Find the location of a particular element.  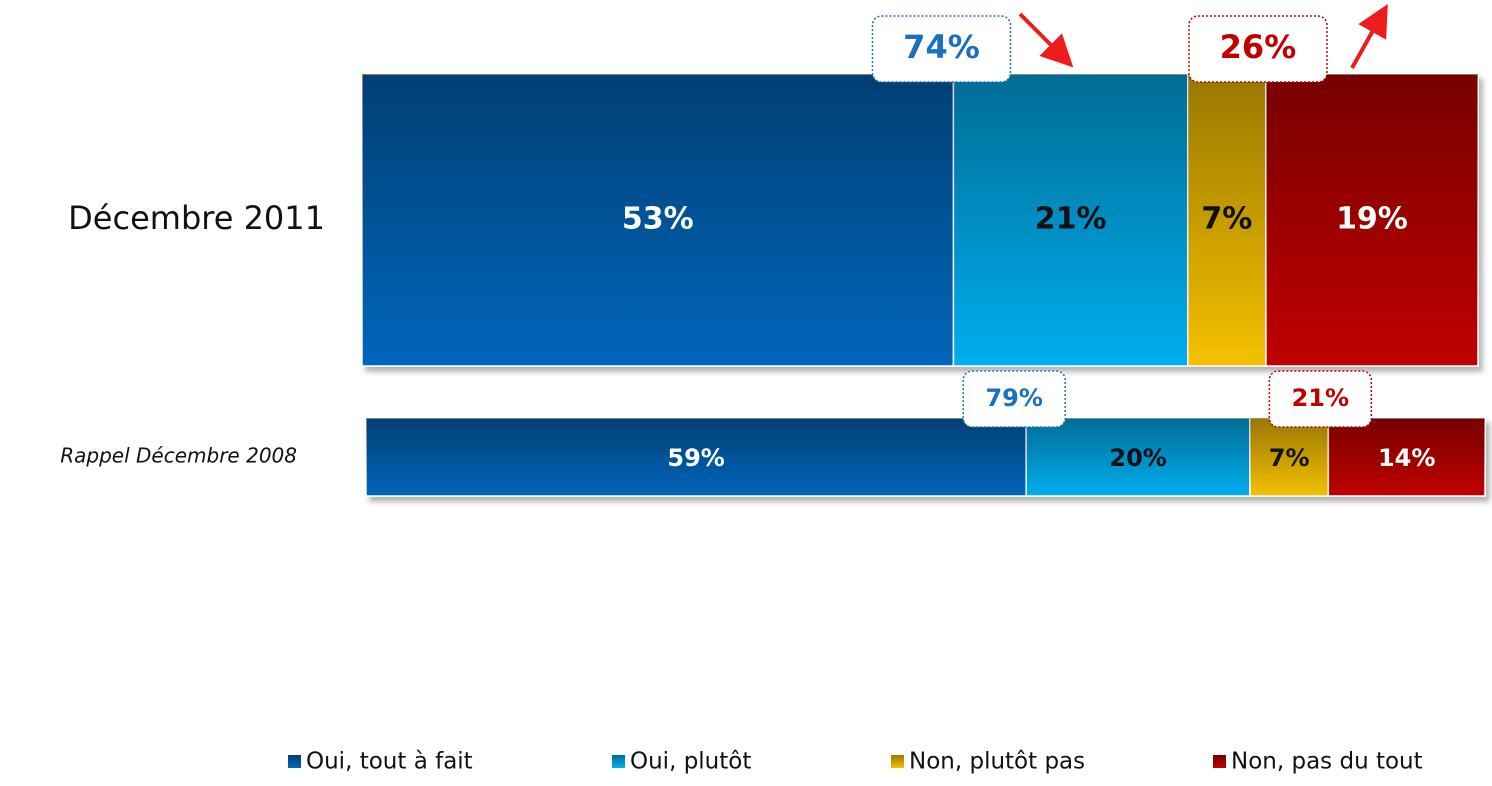

bar-group is located at coordinates (925, 457).